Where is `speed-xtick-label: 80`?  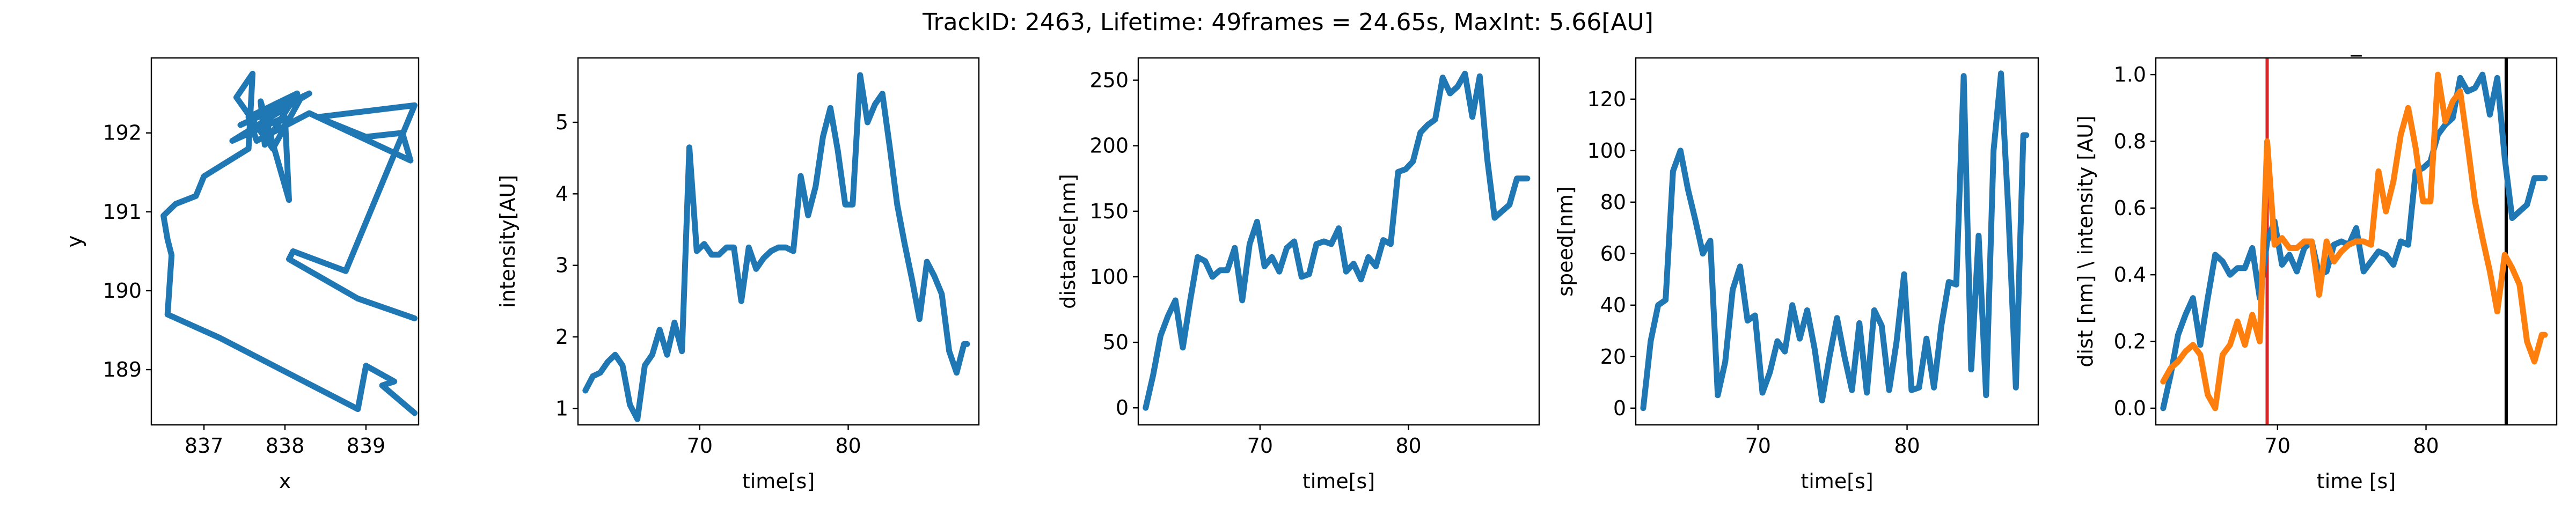
speed-xtick-label: 80 is located at coordinates (1907, 446).